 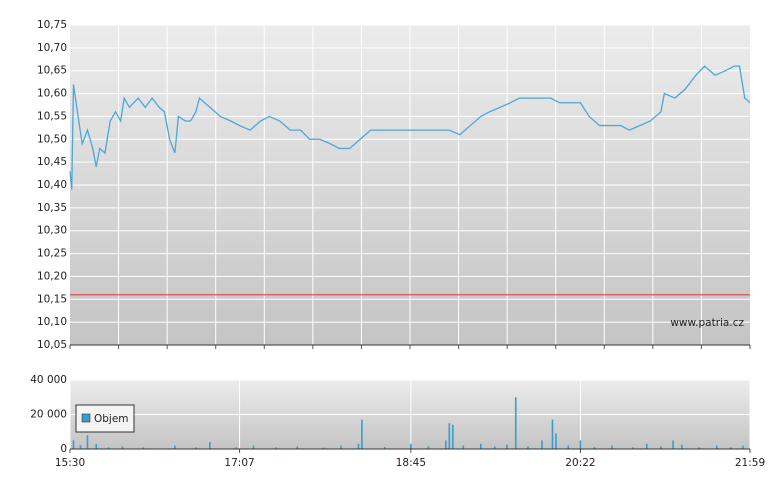 I want to click on watermark: www.patria.cz, so click(x=707, y=323).